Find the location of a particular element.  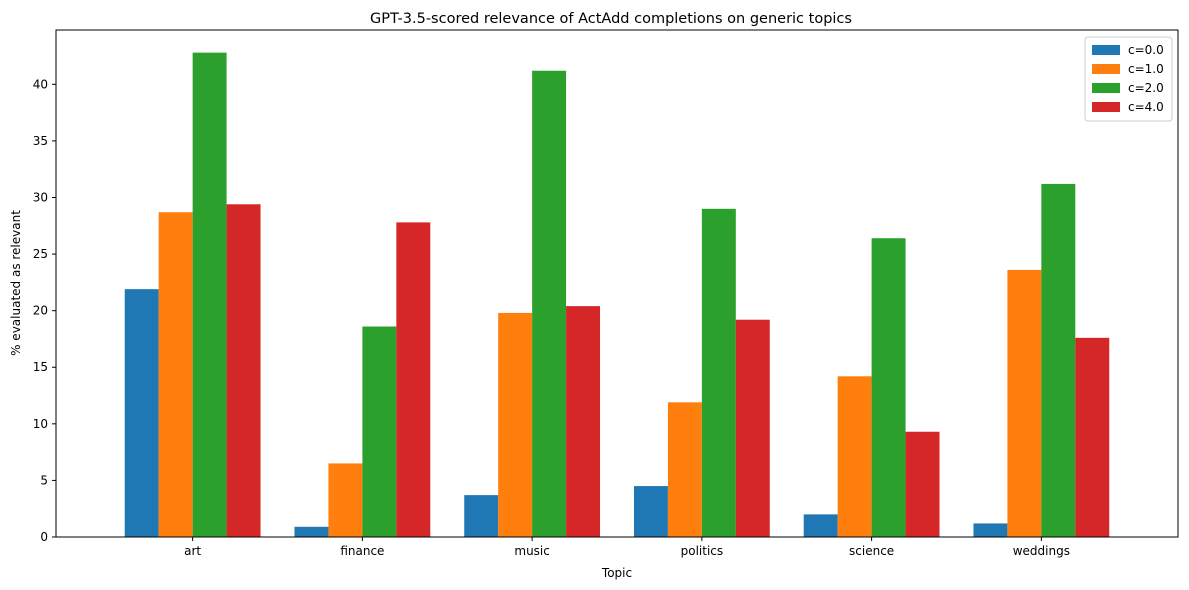

y-axis-label: % evaluated as relevant is located at coordinates (16, 283).